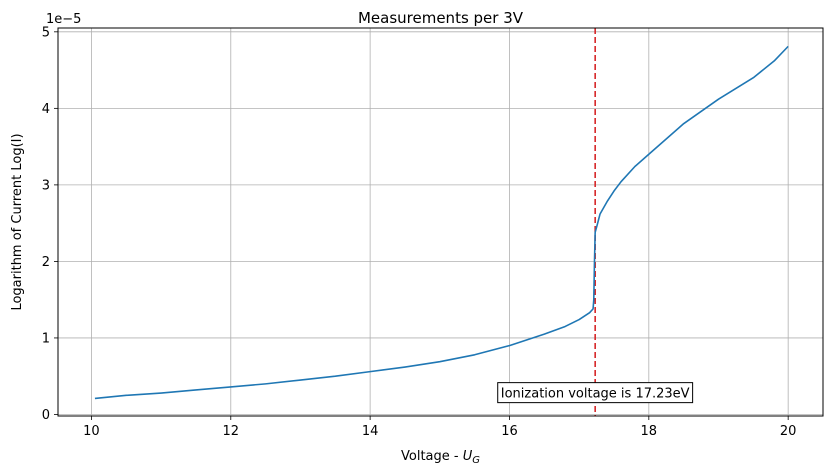 The width and height of the screenshot is (833, 474). I want to click on y-offset-base: 1e, so click(54, 19).